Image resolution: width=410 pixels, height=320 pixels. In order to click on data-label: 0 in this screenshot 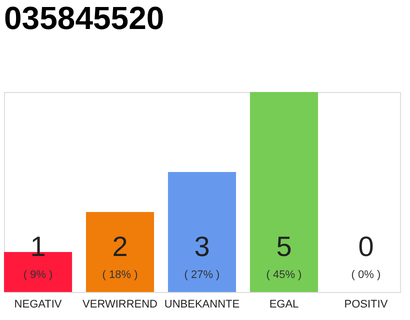, I will do `click(366, 246)`.